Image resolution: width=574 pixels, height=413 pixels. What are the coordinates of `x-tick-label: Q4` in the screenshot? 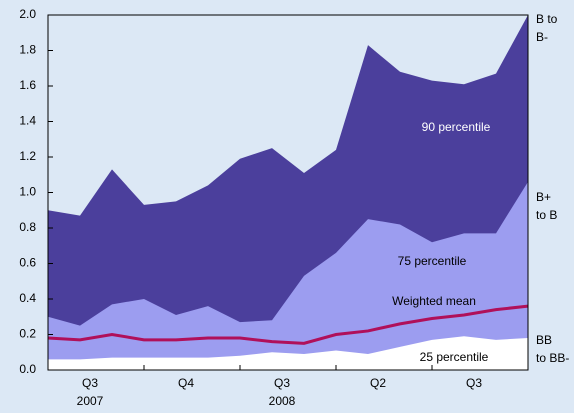 It's located at (186, 383).